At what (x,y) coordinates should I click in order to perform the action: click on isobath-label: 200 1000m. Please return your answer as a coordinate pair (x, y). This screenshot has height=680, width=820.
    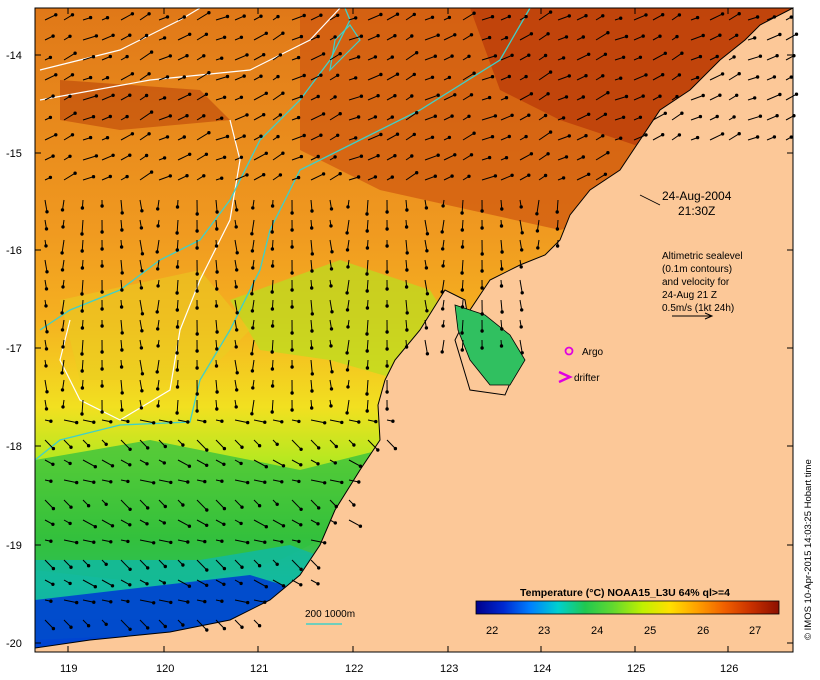
    Looking at the image, I should click on (330, 614).